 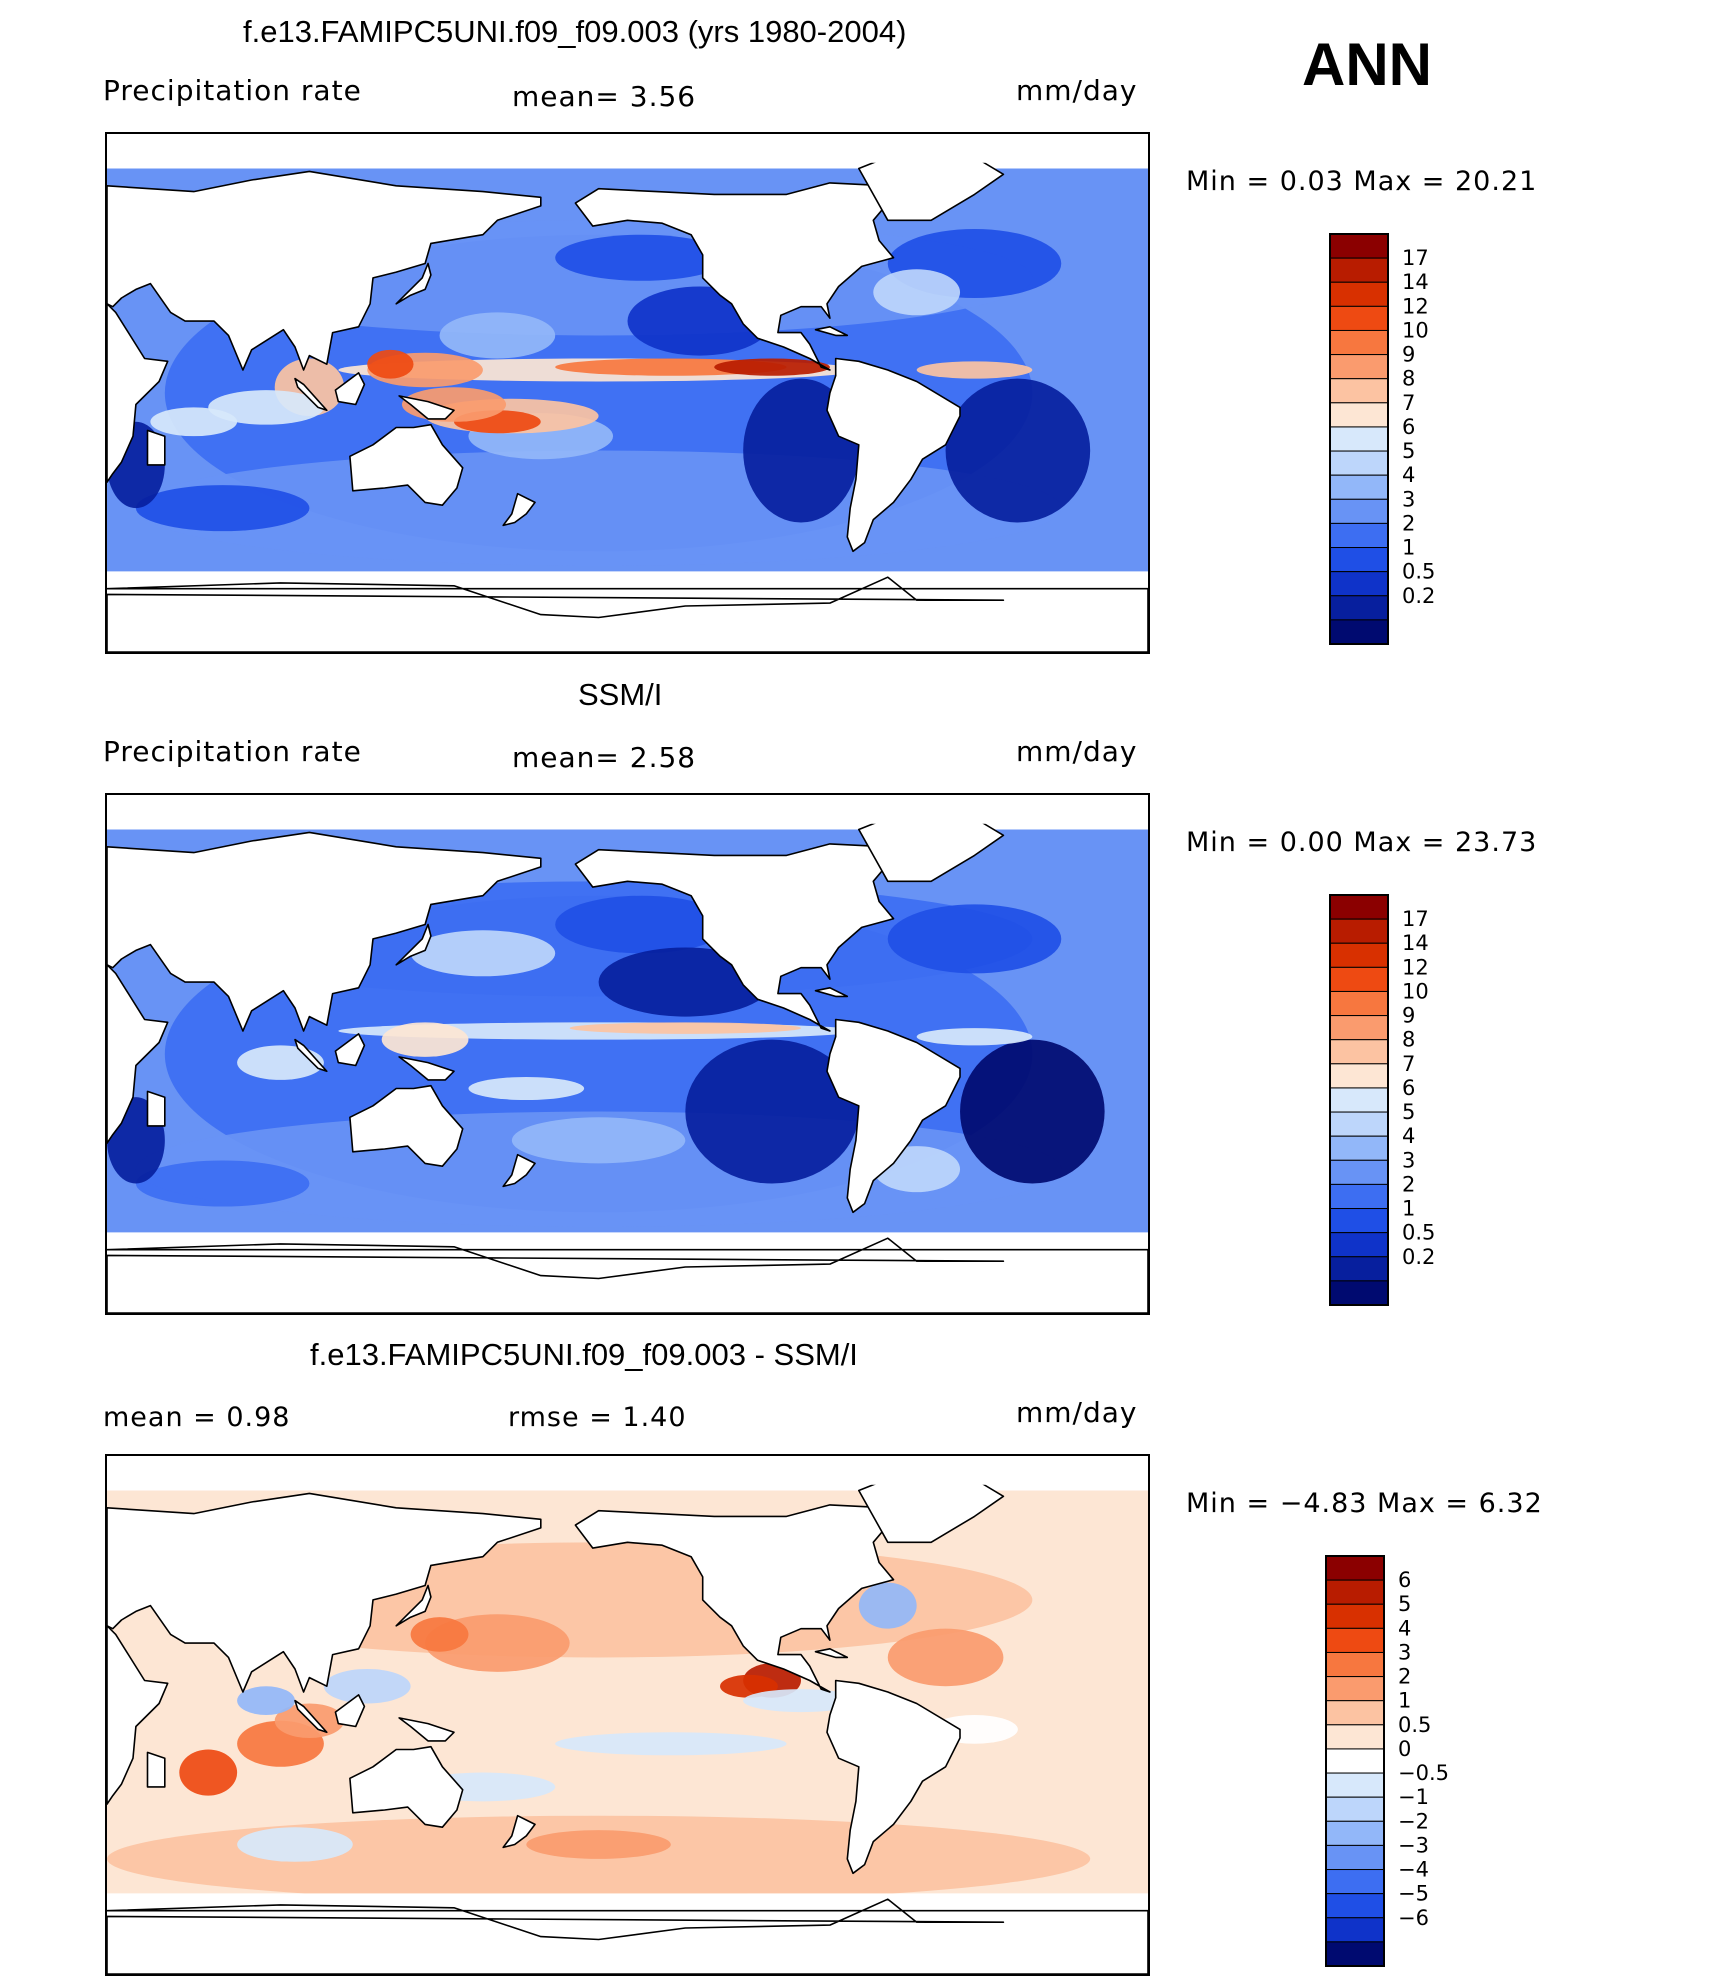 What do you see at coordinates (1413, 1918) in the screenshot?
I see `colorbar-tick-label: −6` at bounding box center [1413, 1918].